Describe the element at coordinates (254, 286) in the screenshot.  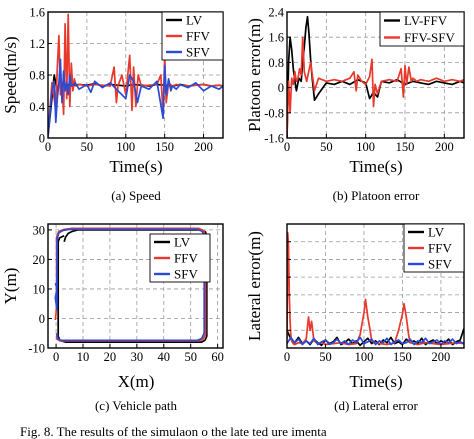
I see `y-axis-label: Lateral error(m)` at that location.